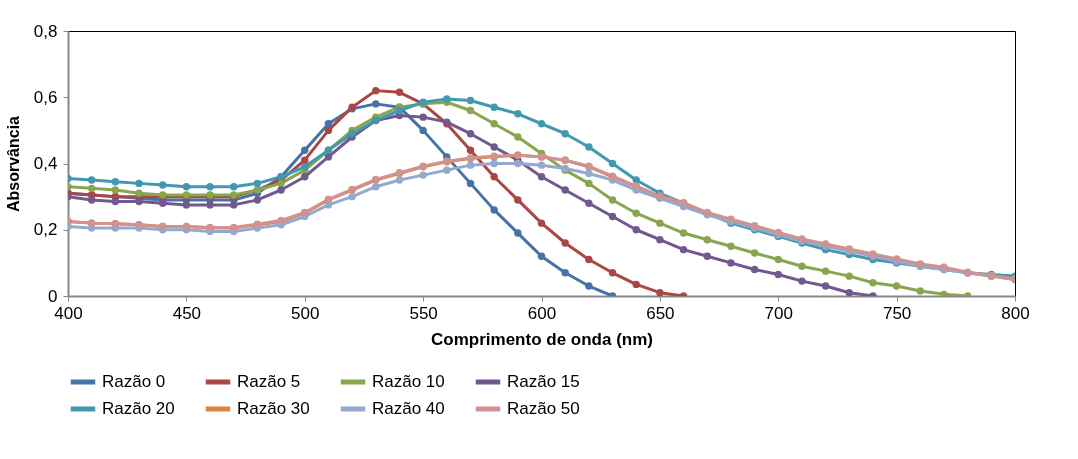 This screenshot has width=1078, height=459. What do you see at coordinates (660, 313) in the screenshot?
I see `x-tick-label: 650` at bounding box center [660, 313].